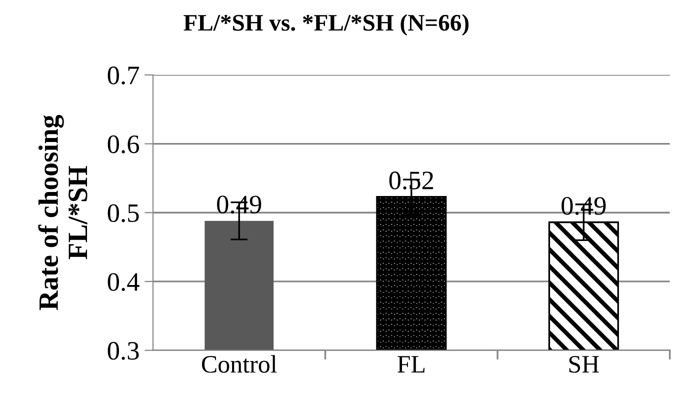 This screenshot has width=680, height=405. I want to click on y-tick-label: 0.7, so click(124, 75).